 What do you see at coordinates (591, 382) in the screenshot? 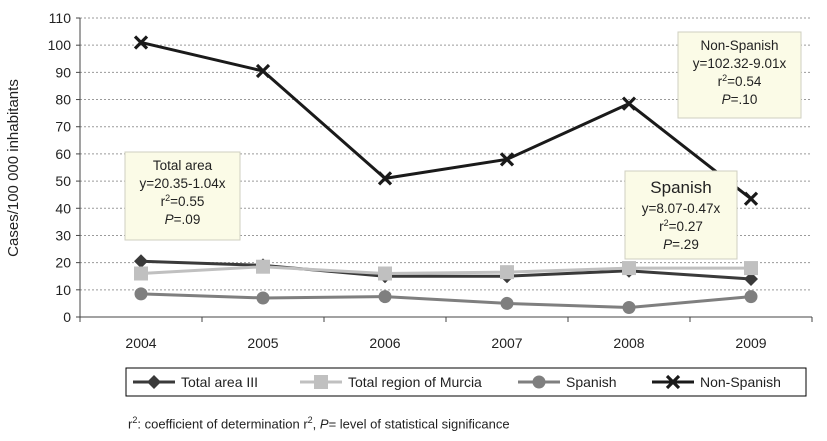
I see `legend-label: Spanish` at bounding box center [591, 382].